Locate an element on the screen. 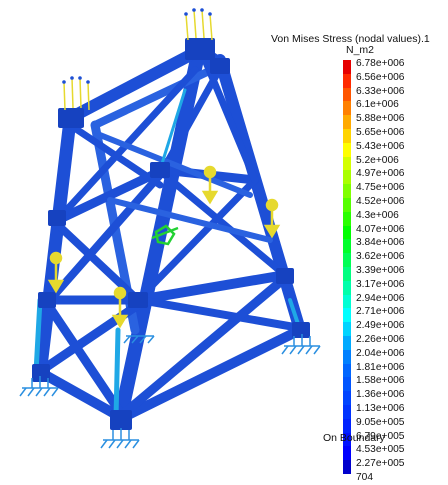 Image resolution: width=448 pixels, height=485 pixels. leg-front-left is located at coordinates (55, 247).